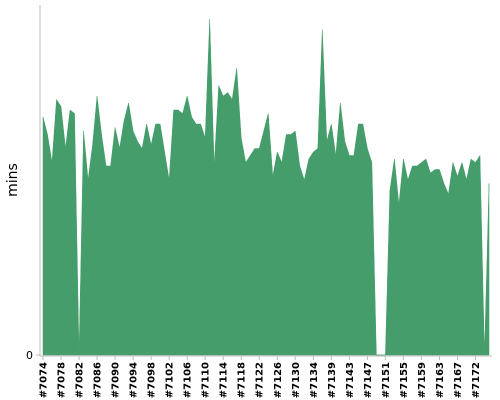 The image size is (500, 400). What do you see at coordinates (332, 380) in the screenshot?
I see `x-tick-label: #7139` at bounding box center [332, 380].